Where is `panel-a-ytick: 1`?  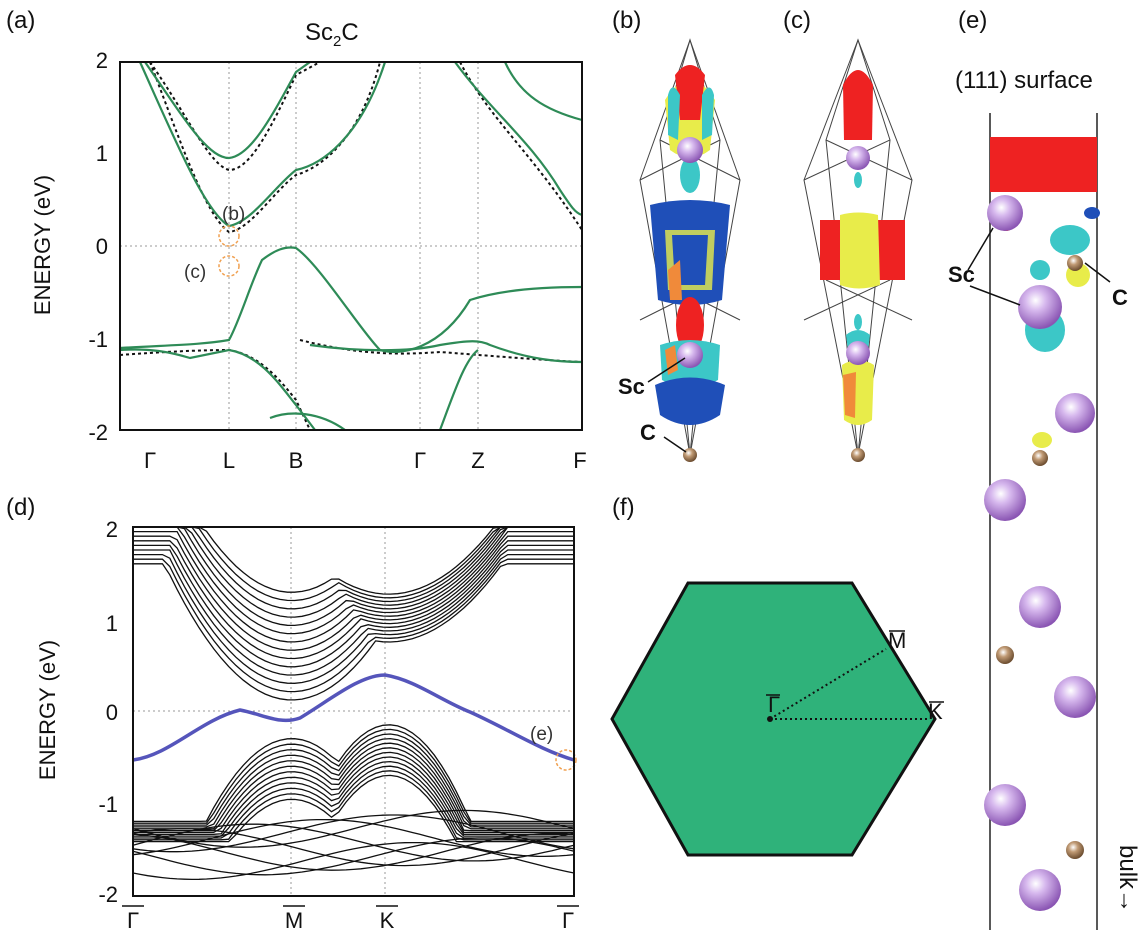 panel-a-ytick: 1 is located at coordinates (102, 153).